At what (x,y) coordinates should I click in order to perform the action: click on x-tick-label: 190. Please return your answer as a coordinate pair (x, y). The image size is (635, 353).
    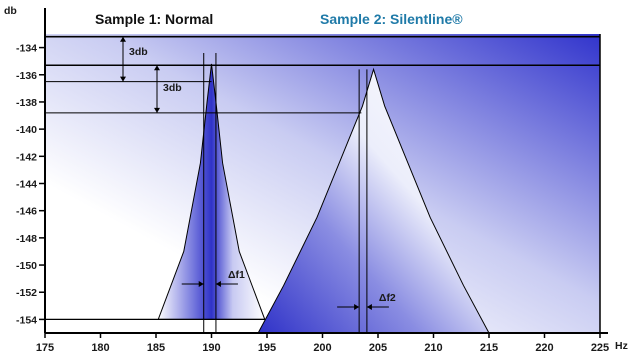
    Looking at the image, I should click on (211, 347).